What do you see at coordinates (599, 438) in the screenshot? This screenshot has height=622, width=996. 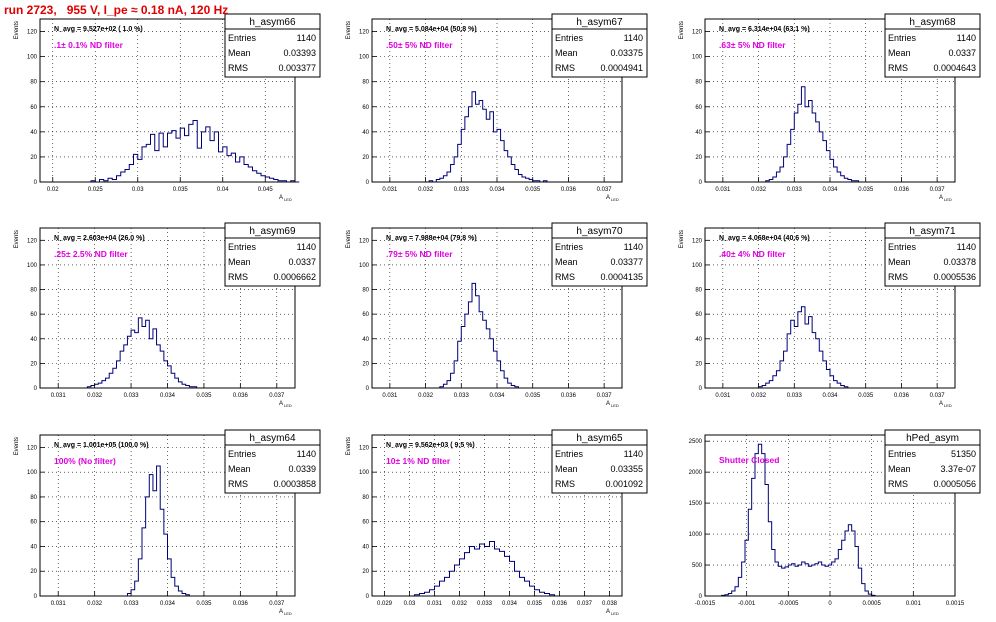 I see `stats-title: h_asym65` at bounding box center [599, 438].